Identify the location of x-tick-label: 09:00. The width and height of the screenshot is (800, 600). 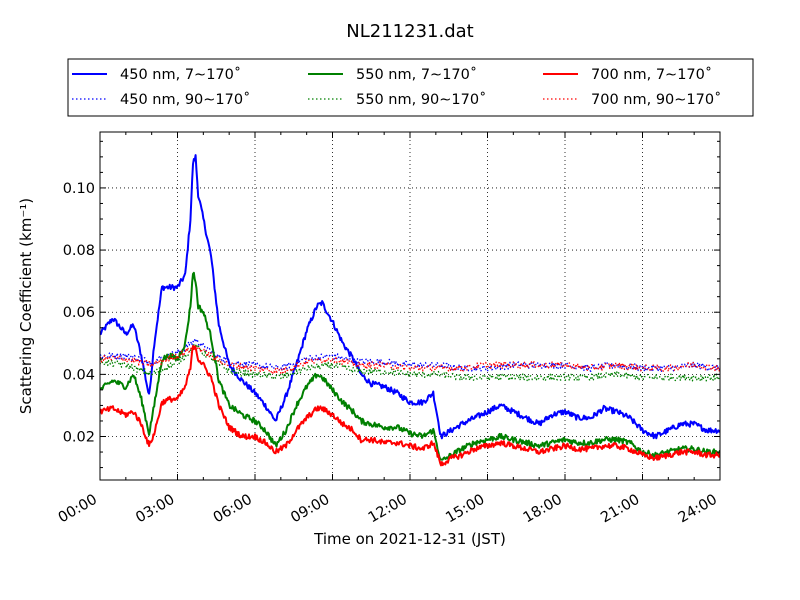
(310, 509).